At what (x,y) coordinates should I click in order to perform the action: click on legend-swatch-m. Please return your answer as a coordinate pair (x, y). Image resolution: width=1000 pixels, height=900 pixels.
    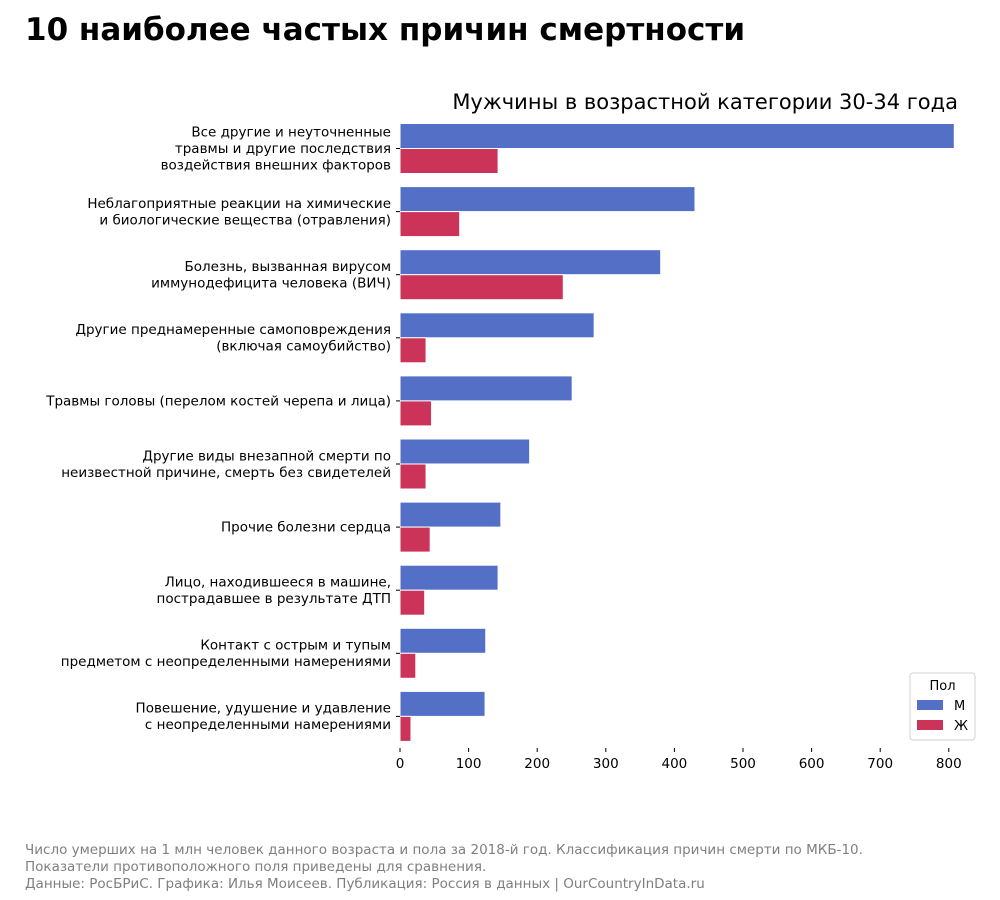
    Looking at the image, I should click on (930, 705).